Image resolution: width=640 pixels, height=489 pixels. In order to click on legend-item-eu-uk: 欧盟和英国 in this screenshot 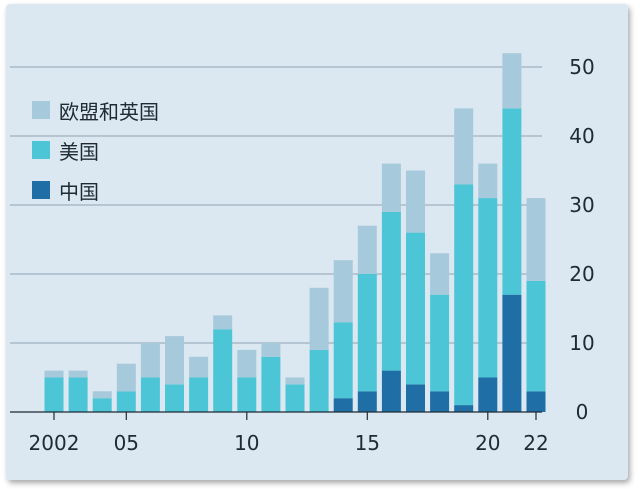, I will do `click(95, 110)`.